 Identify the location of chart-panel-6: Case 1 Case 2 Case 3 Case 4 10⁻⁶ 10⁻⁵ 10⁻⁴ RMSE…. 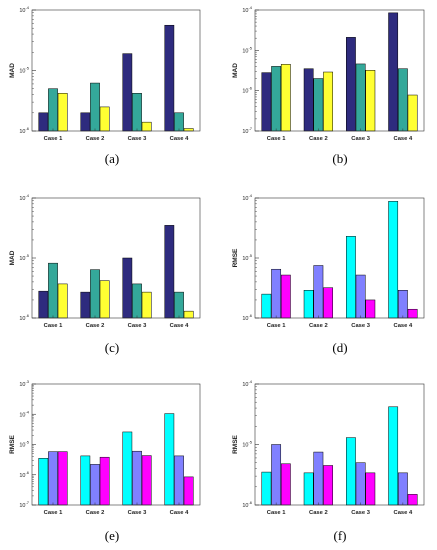
(328, 461).